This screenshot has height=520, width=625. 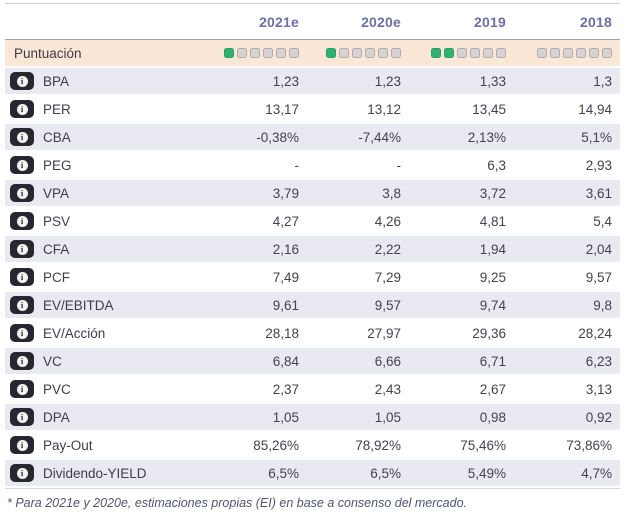 I want to click on value-cell: 1,05, so click(x=285, y=417).